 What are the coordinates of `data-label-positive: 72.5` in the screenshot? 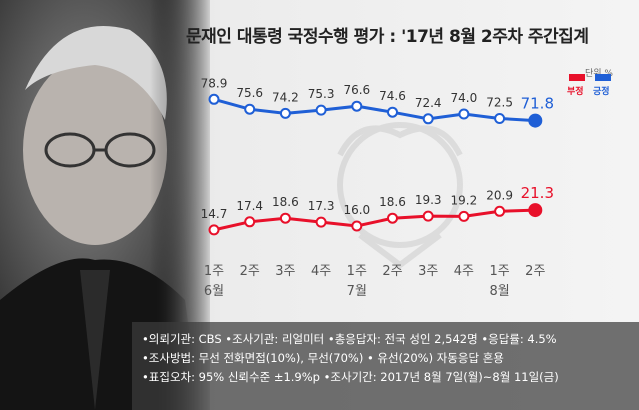 It's located at (499, 103).